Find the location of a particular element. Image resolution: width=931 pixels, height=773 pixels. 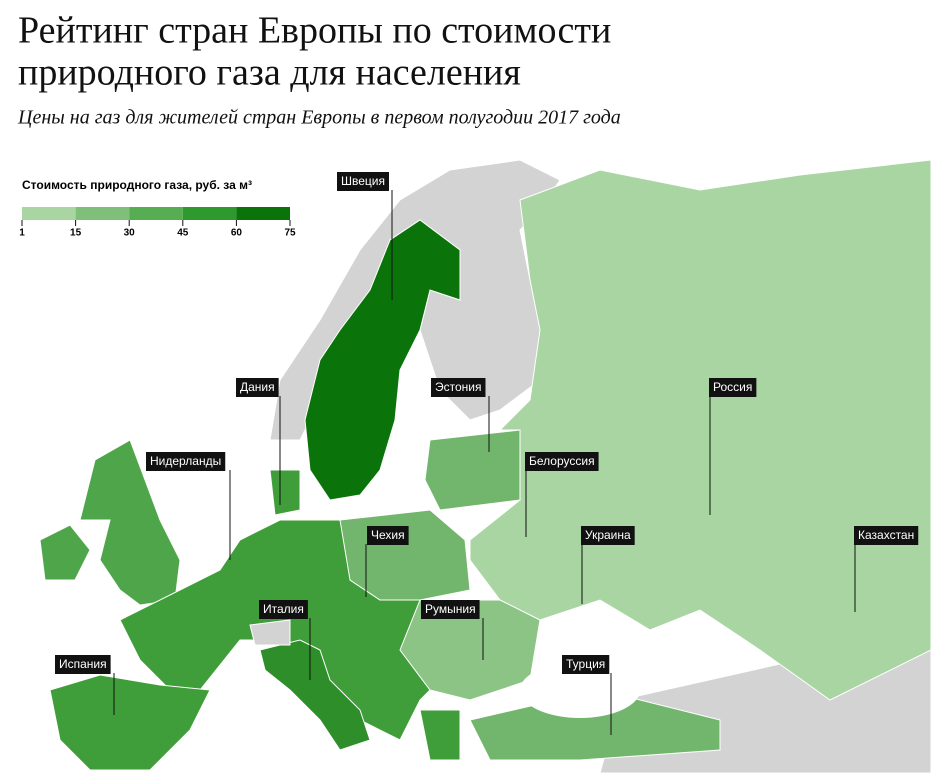

country-label: Казахстан is located at coordinates (886, 535).